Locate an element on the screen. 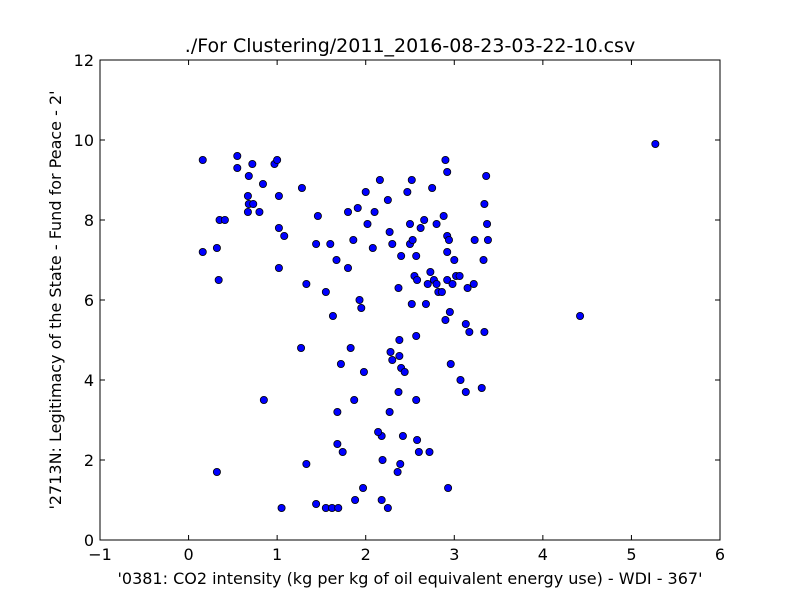 Image resolution: width=800 pixels, height=600 pixels. y-tick-label: 12 is located at coordinates (84, 60).